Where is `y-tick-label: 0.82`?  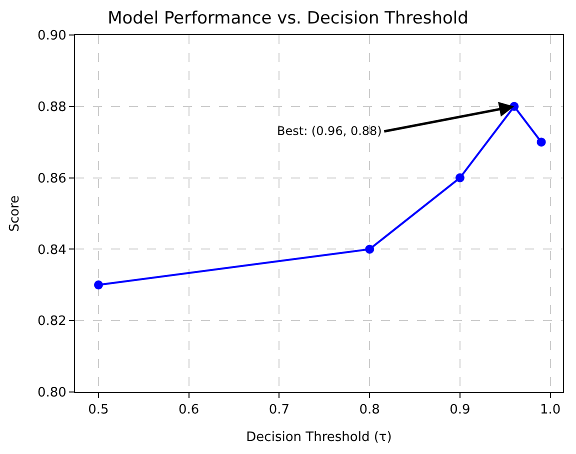
y-tick-label: 0.82 is located at coordinates (51, 322).